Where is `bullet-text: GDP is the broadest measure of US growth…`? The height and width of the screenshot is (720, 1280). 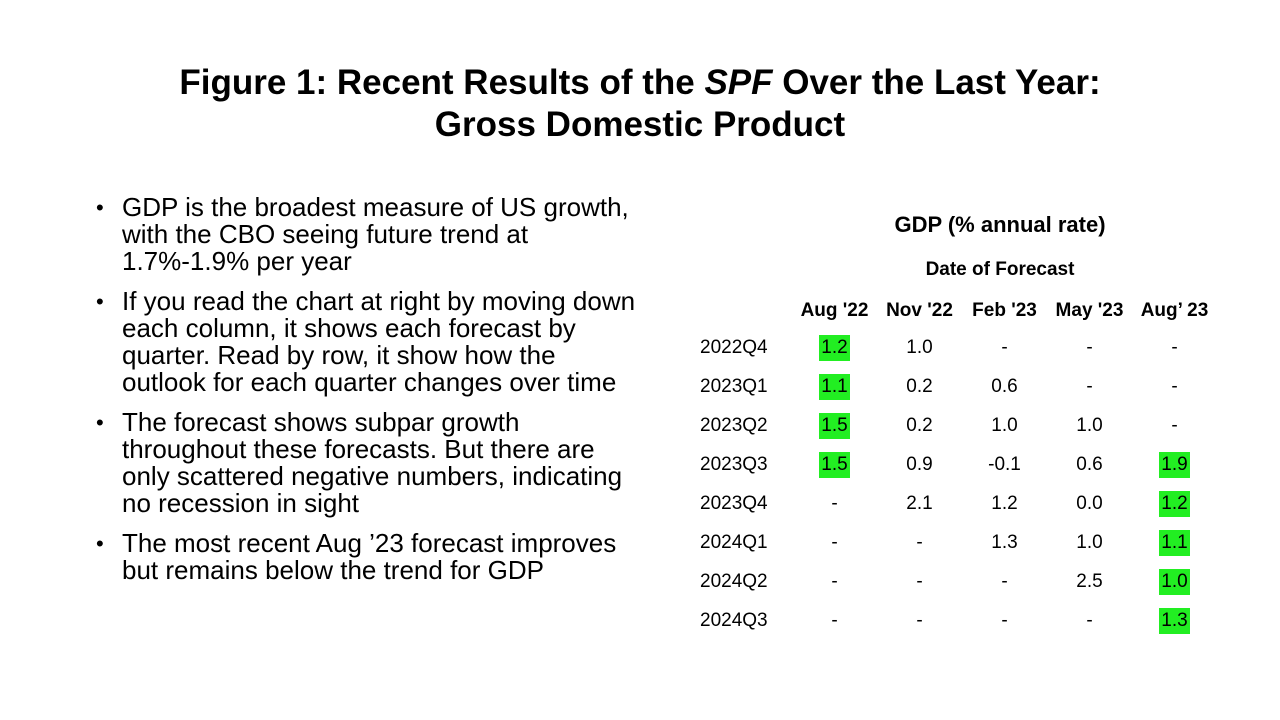
bullet-text: GDP is the broadest measure of US growth… is located at coordinates (375, 234).